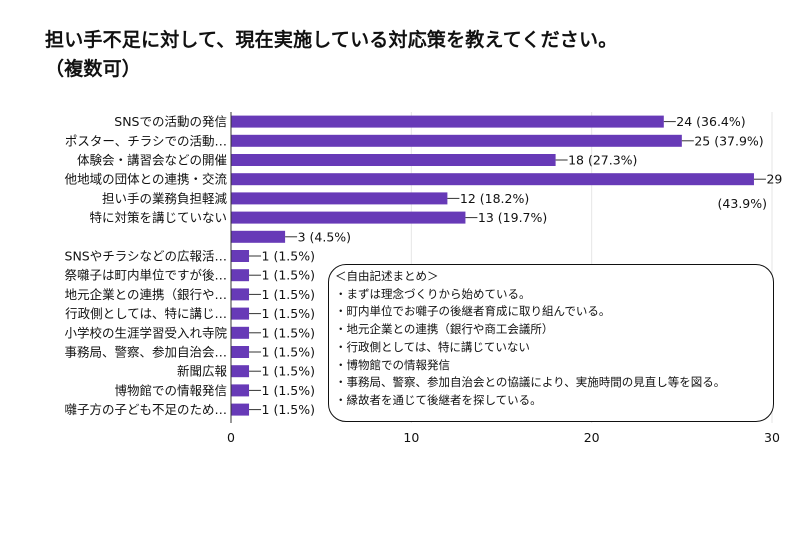 This screenshot has width=800, height=533. Describe the element at coordinates (331, 40) in the screenshot. I see `chart-title-line1: 担い手不足に対して、現在実施している対応策を教えてください。` at that location.